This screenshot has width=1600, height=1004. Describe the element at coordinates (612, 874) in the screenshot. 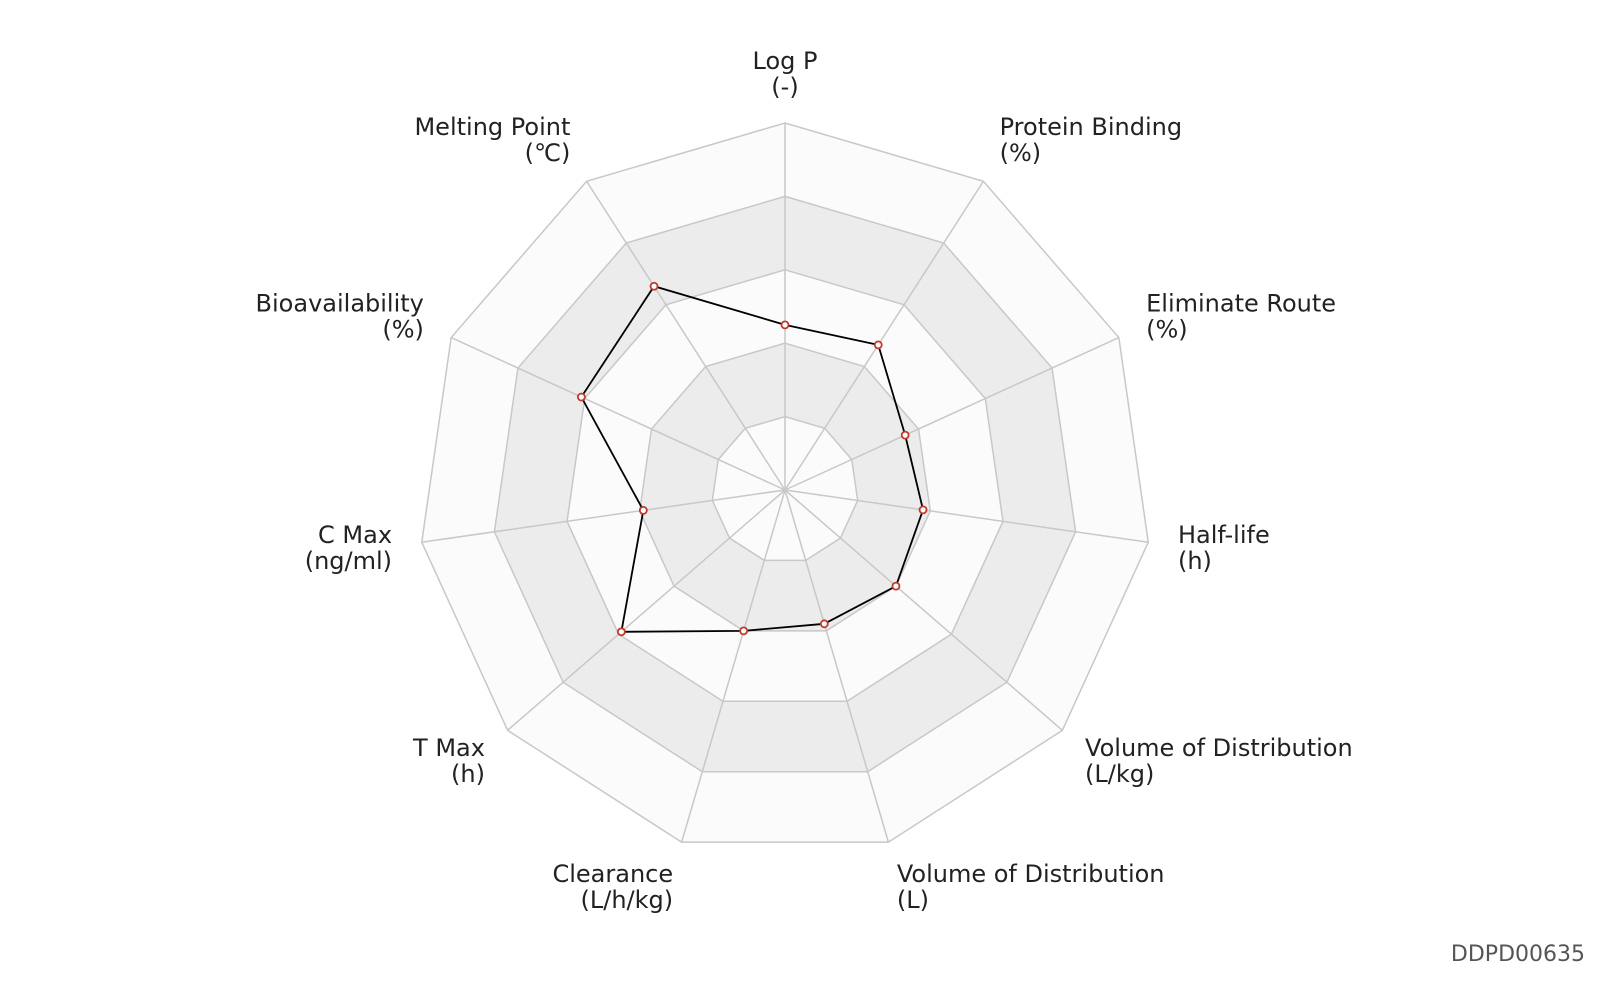

I see `axis-label: Clearance` at that location.